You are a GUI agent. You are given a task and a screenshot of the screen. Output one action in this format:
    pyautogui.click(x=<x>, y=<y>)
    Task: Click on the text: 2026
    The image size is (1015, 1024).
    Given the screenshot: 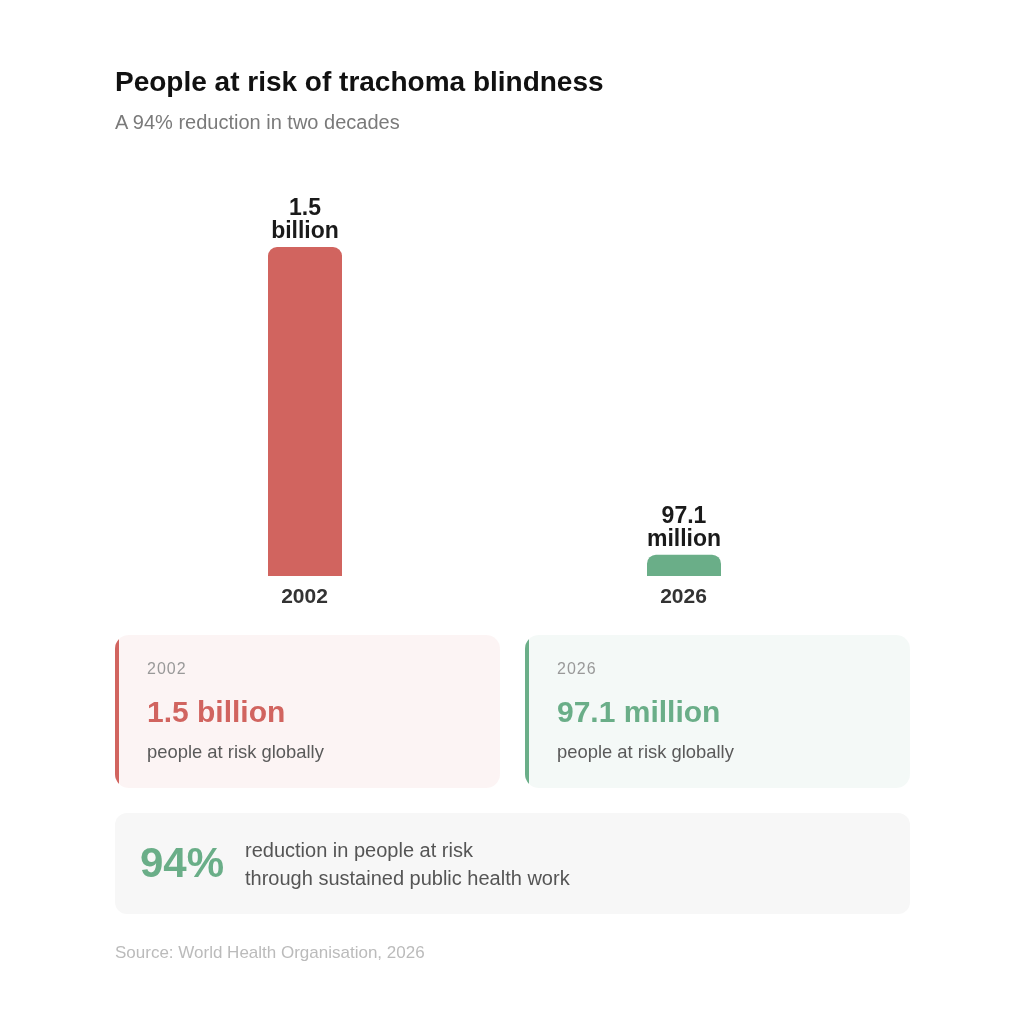 What is the action you would take?
    pyautogui.click(x=577, y=669)
    